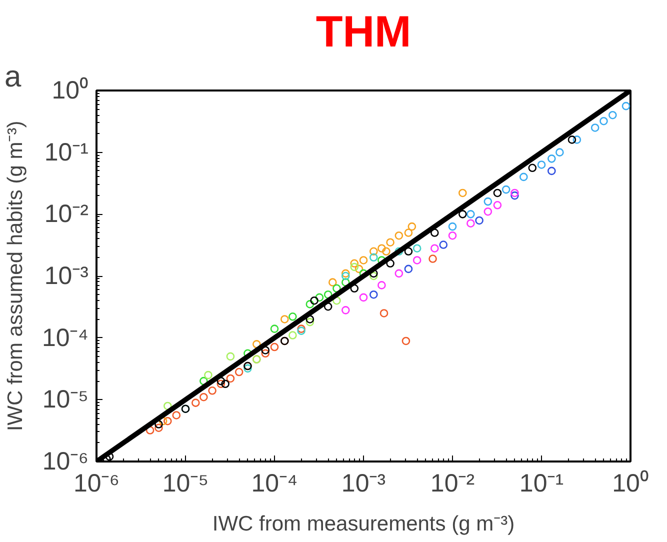 Image resolution: width=667 pixels, height=542 pixels. I want to click on x-axis-title: IWC from measurements (g m⁻³), so click(363, 524).